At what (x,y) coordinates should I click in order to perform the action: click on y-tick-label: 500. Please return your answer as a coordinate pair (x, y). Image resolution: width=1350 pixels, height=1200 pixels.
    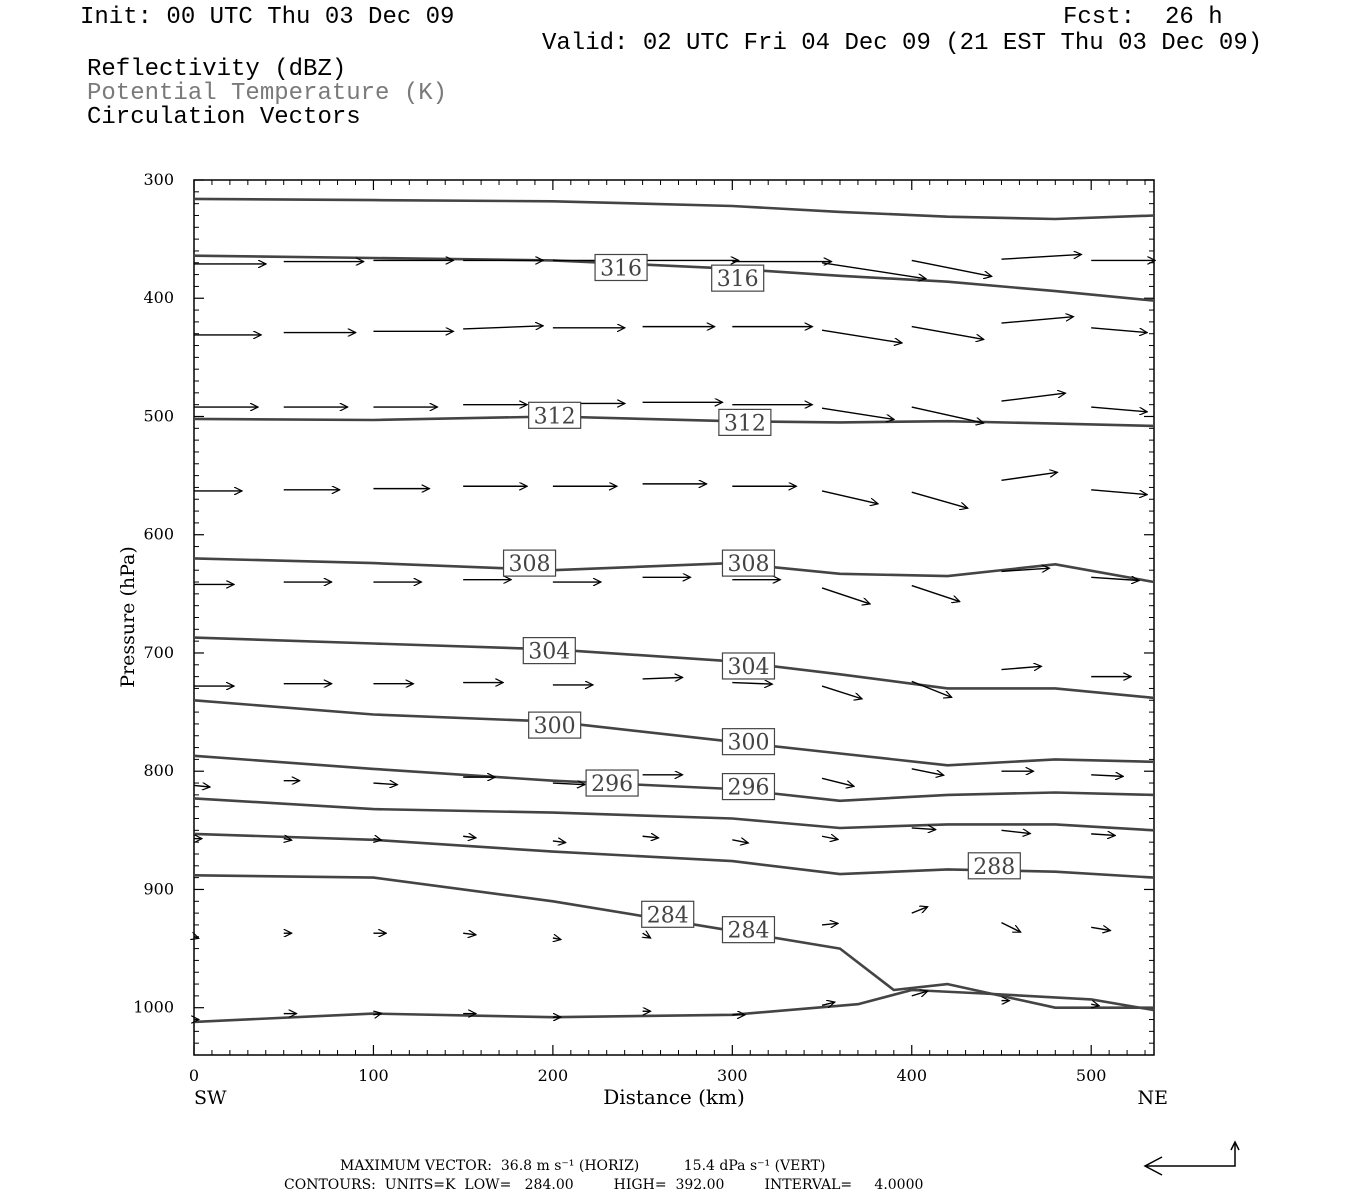
    Looking at the image, I should click on (158, 415).